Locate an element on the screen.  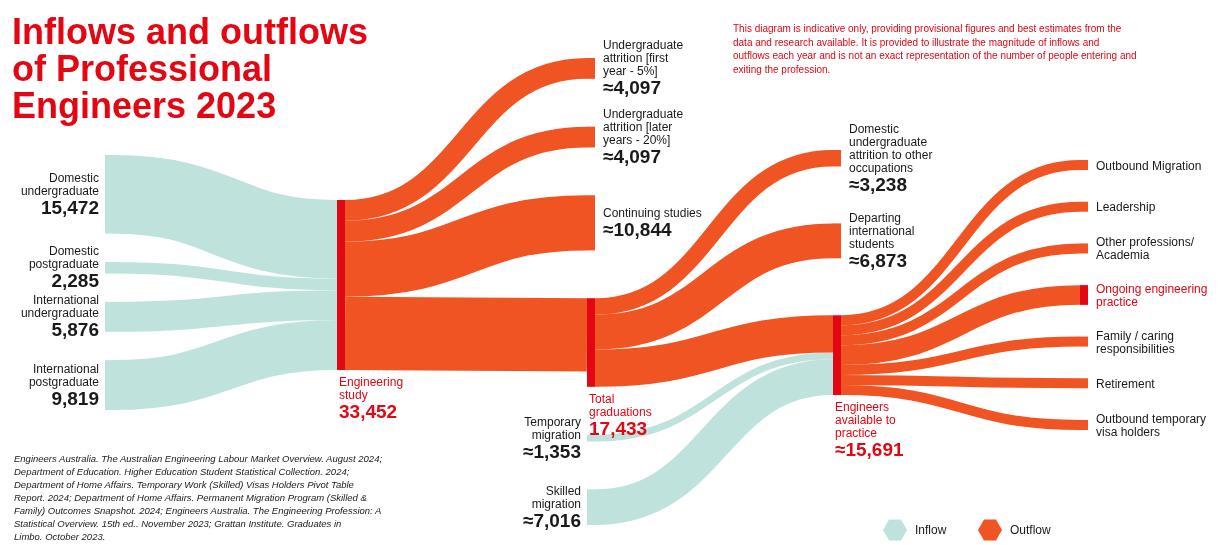
data-label: 5,876 is located at coordinates (75, 330).